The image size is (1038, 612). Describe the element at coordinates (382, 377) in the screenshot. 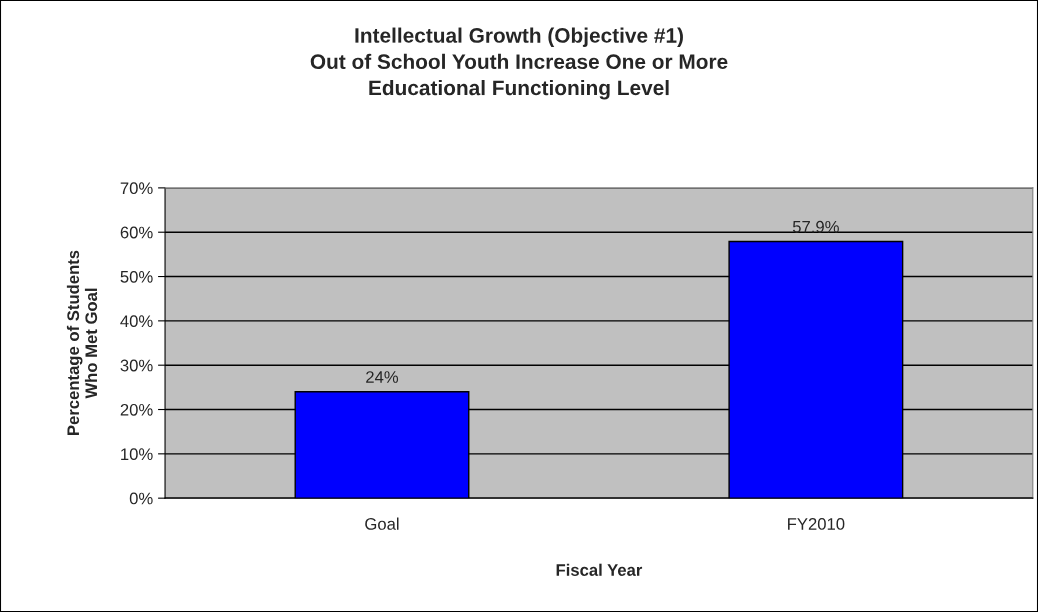

I see `data-label: 24%` at that location.